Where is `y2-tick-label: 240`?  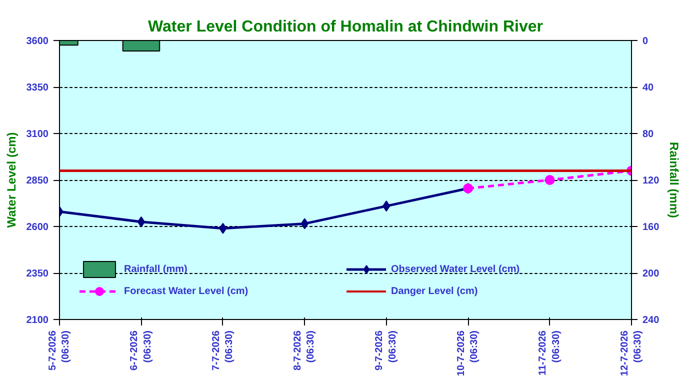
y2-tick-label: 240 is located at coordinates (651, 320).